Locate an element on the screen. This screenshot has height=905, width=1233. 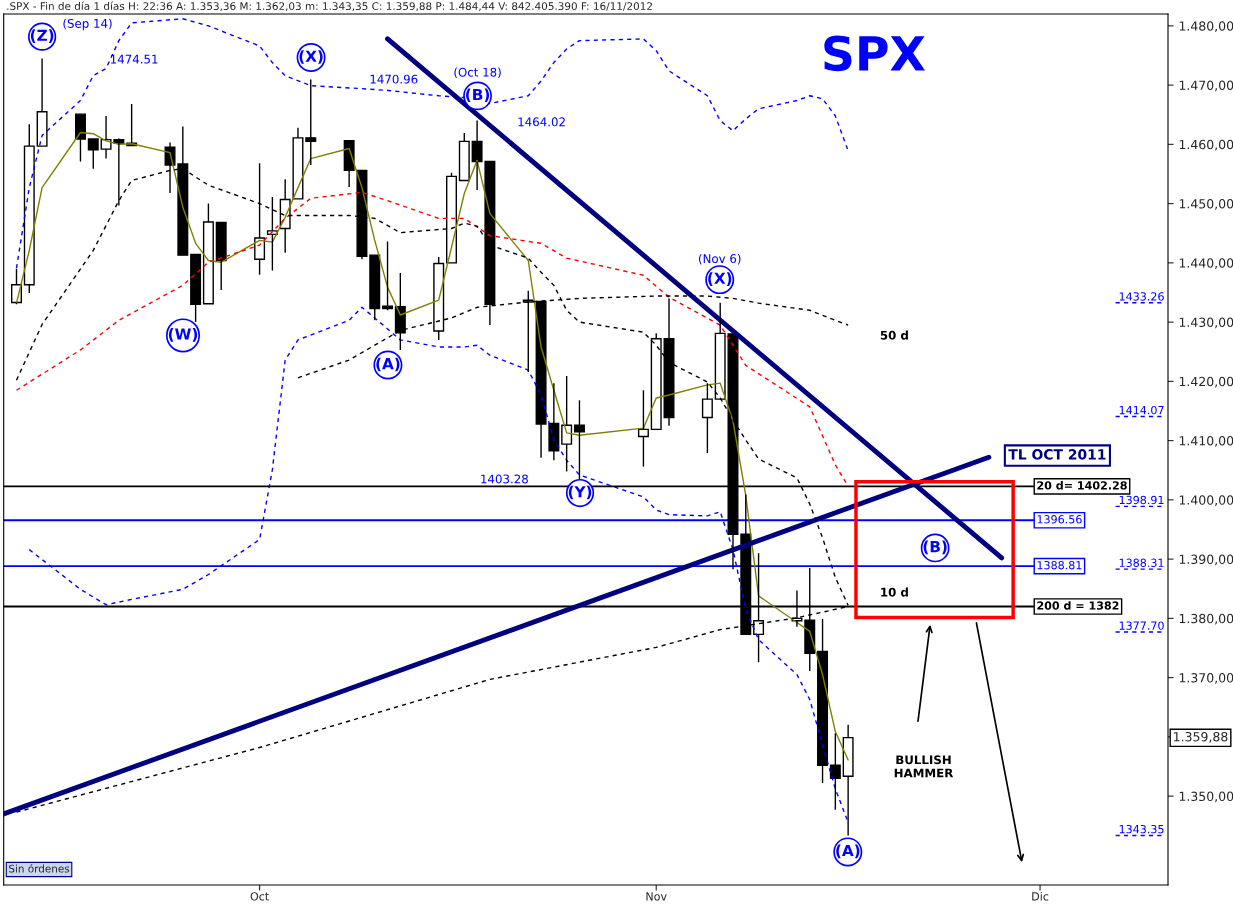
y-tick-label: 1.410,00 is located at coordinates (1206, 441).